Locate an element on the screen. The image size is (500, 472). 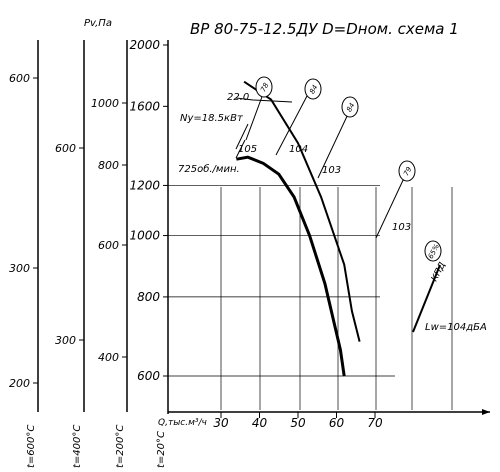
scale-axis-2-tick-label-1: 600 is located at coordinates (108, 245).